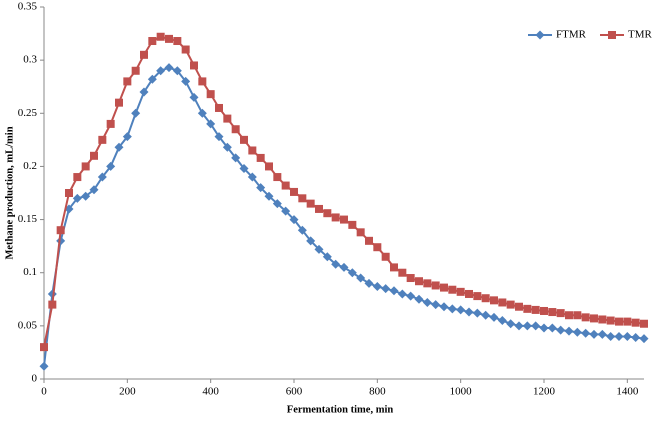 The image size is (659, 424). I want to click on legend-label: TMR, so click(640, 35).